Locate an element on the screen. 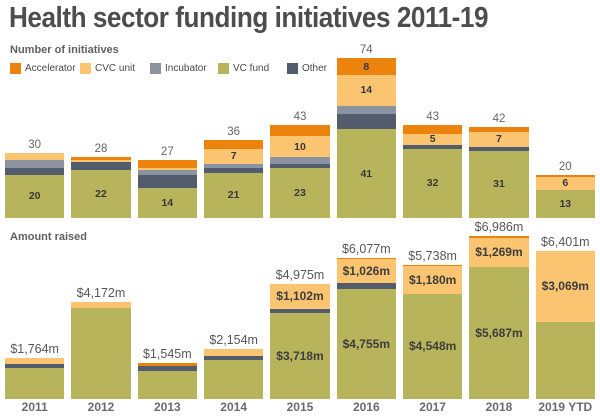  x-axis-label: 2016 is located at coordinates (366, 407).